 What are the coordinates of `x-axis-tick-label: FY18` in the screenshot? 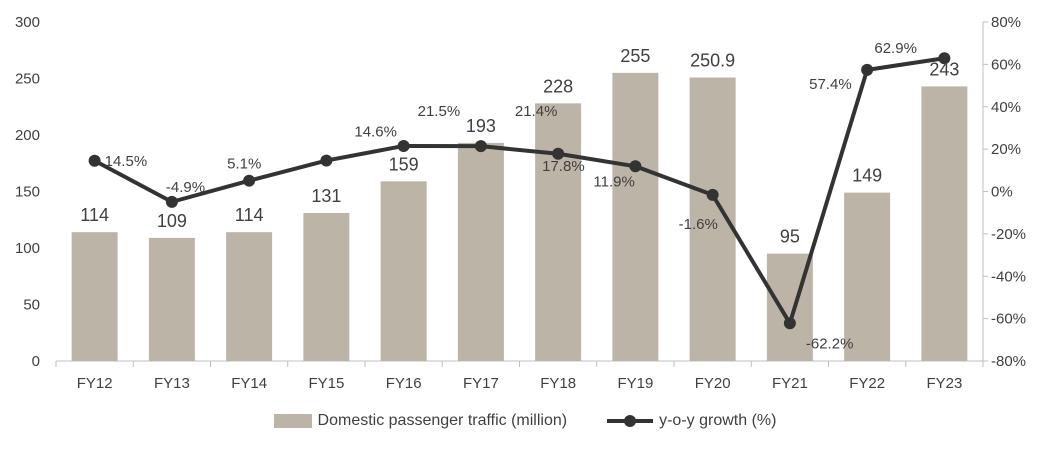 It's located at (558, 383).